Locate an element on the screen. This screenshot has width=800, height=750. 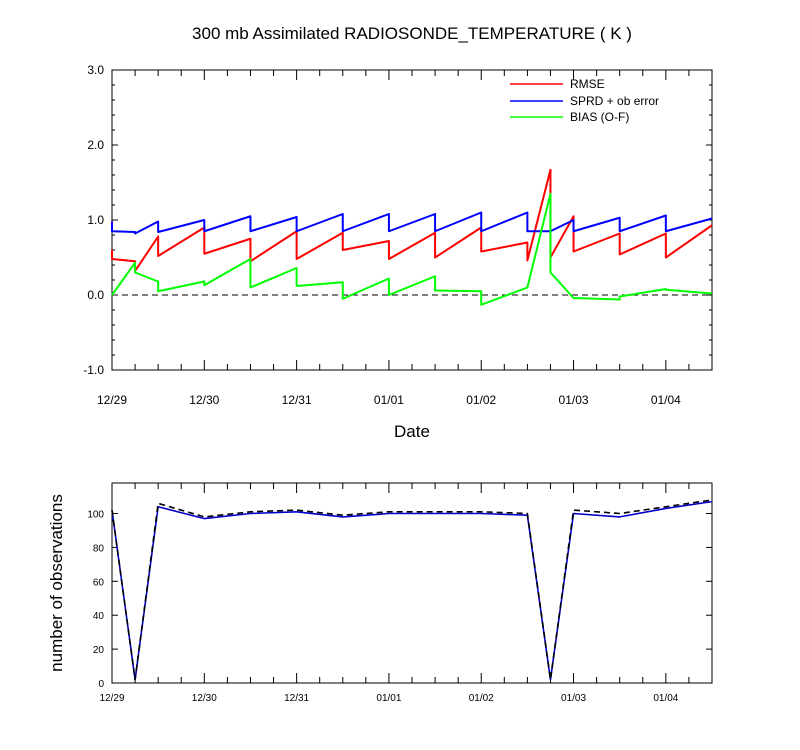
temperature-x-tick-label: 12/31 is located at coordinates (297, 400).